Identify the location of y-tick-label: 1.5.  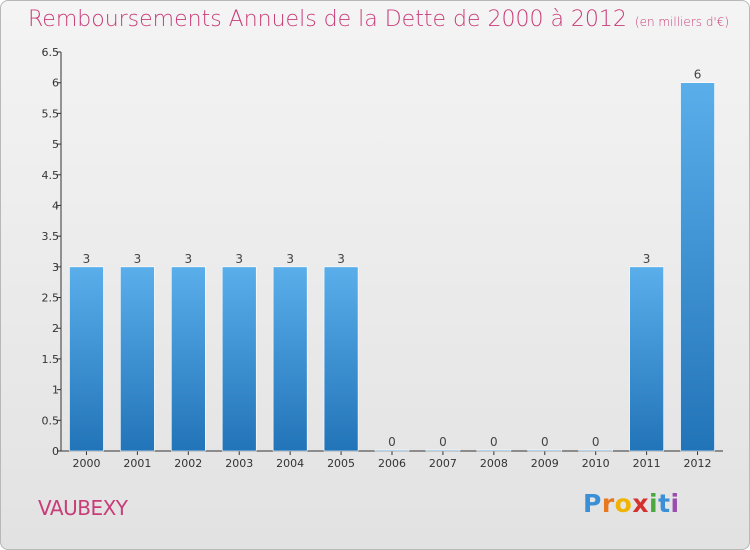
(51, 359).